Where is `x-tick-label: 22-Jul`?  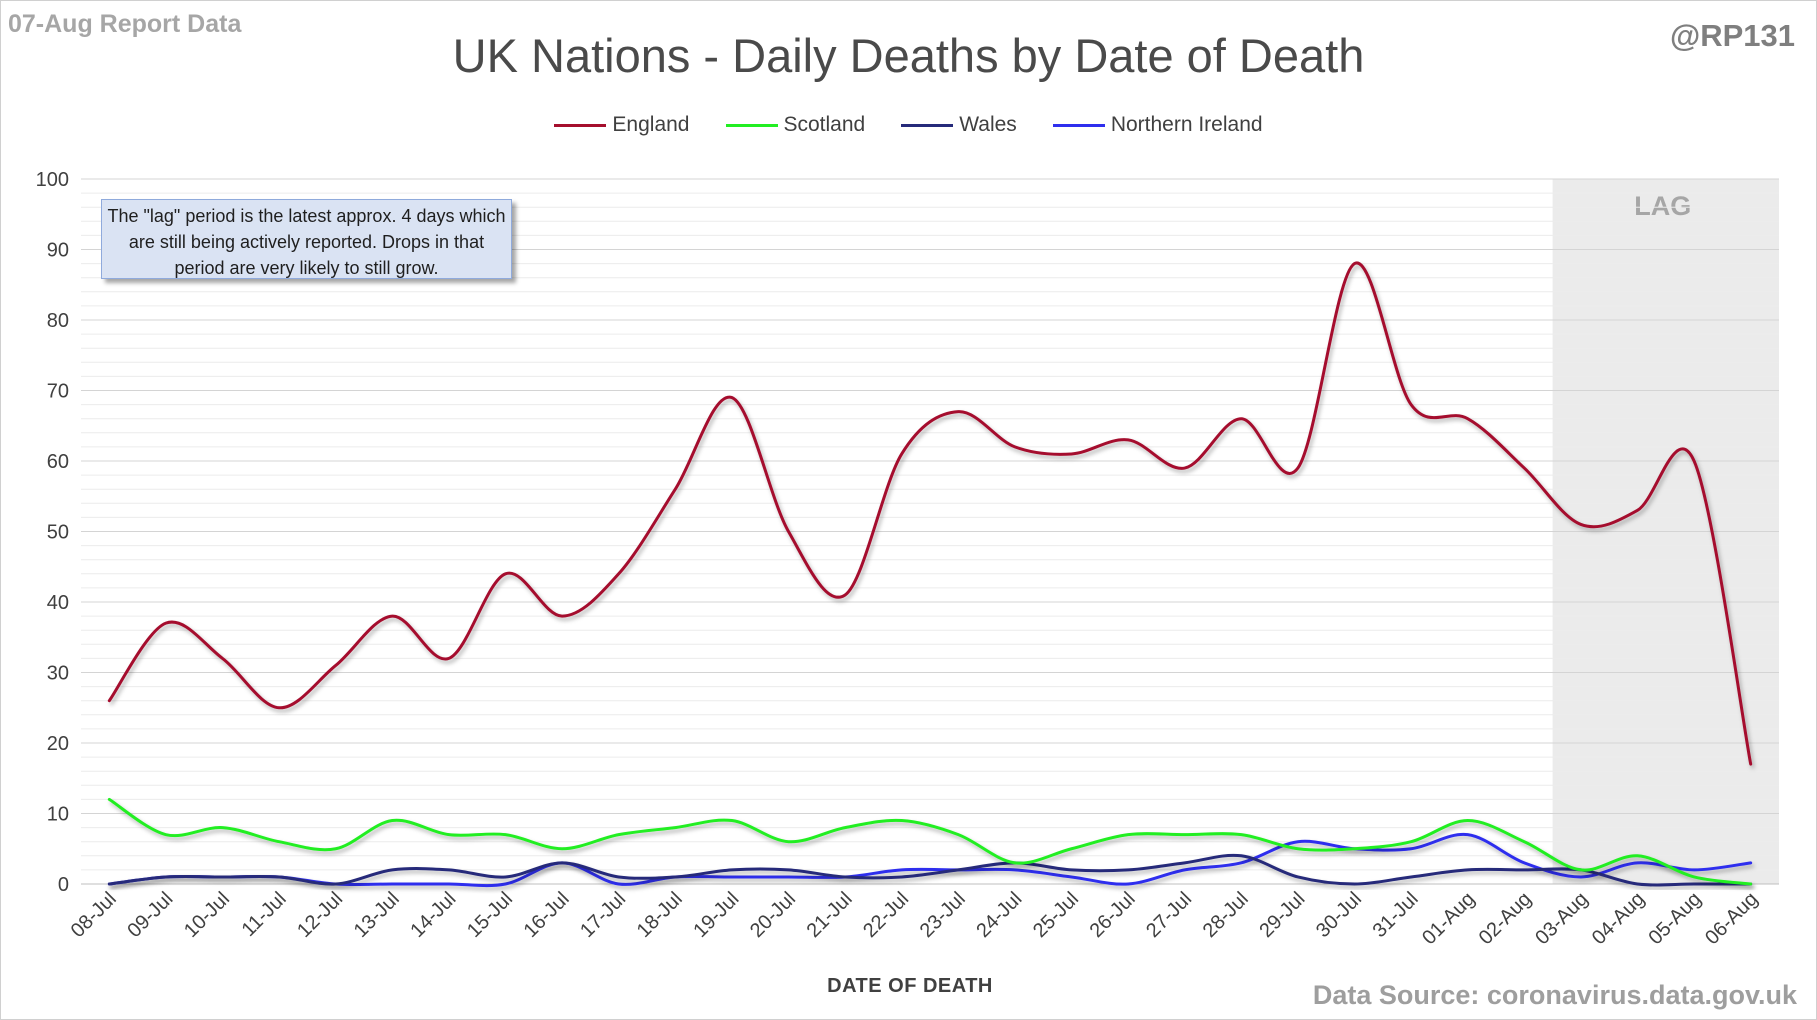 x-tick-label: 22-Jul is located at coordinates (886, 915).